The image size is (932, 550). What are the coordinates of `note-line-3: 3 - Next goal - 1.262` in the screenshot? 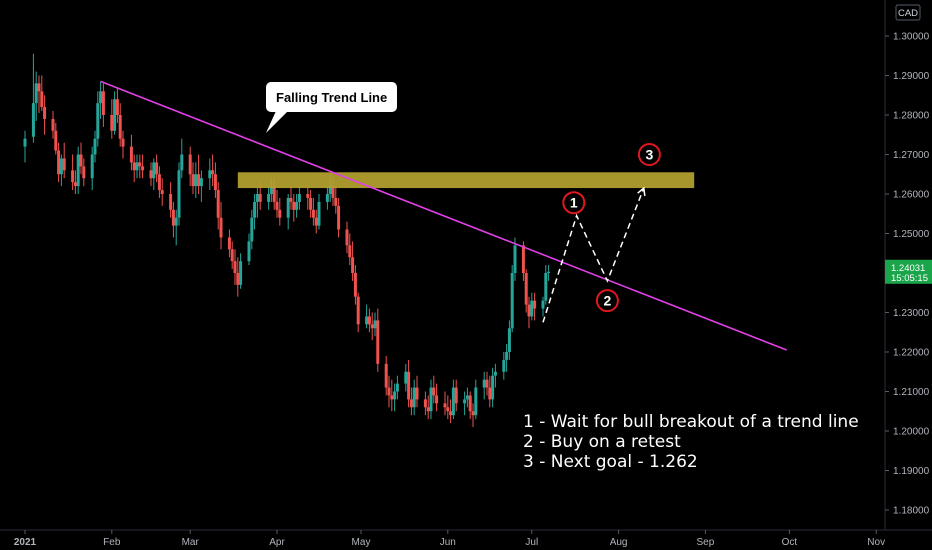 It's located at (610, 462).